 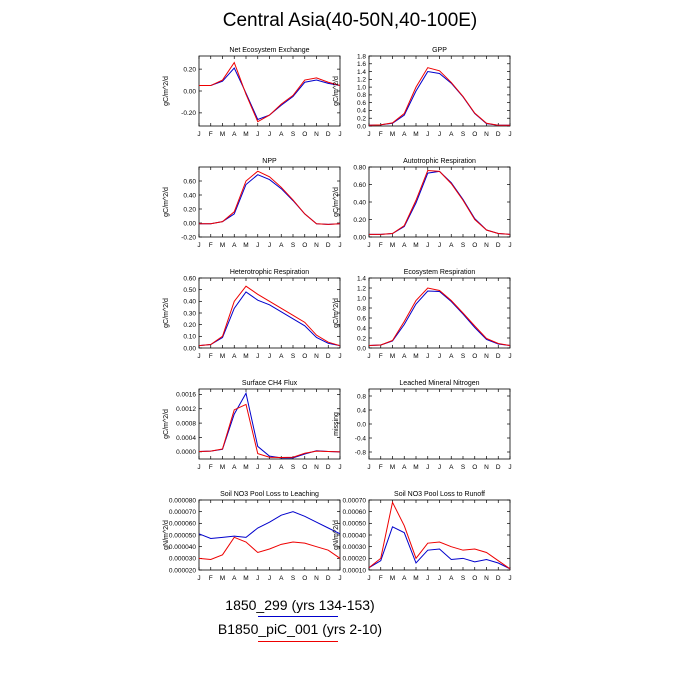 I want to click on y-tick-label: 1.0, so click(x=361, y=87).